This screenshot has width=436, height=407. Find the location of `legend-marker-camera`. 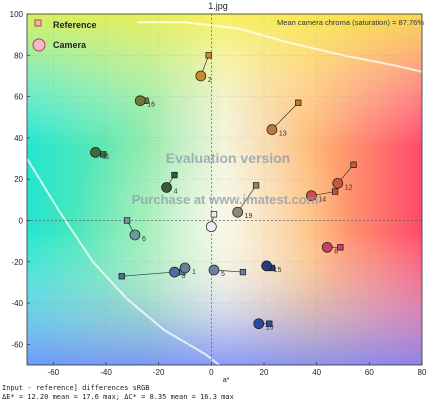

legend-marker-camera is located at coordinates (39, 45).